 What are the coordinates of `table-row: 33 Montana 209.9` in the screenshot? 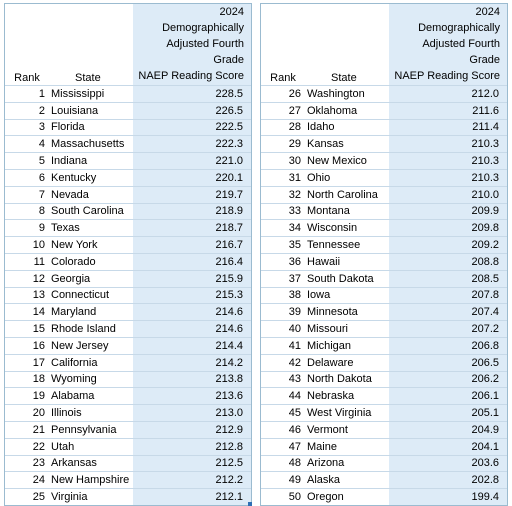 It's located at (384, 211).